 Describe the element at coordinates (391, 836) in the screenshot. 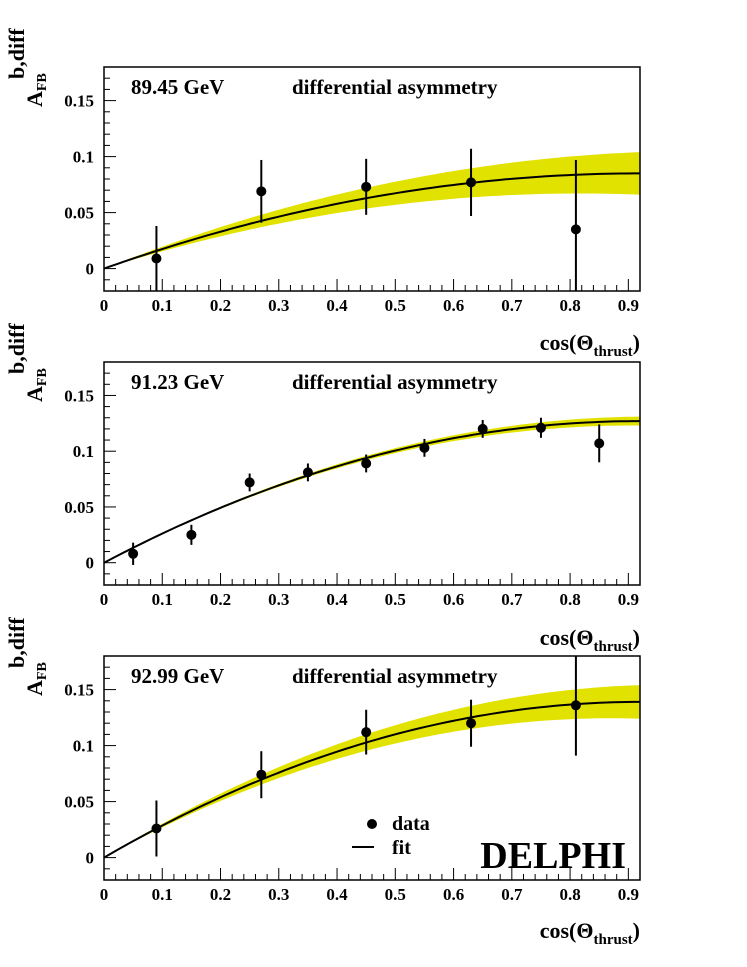

I see `legend: data fit` at that location.